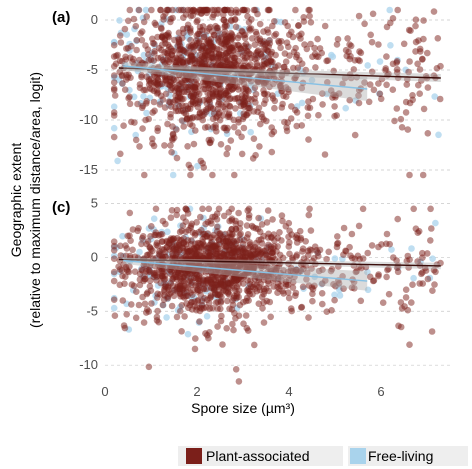 This screenshot has height=469, width=472. What do you see at coordinates (323, 456) in the screenshot?
I see `legend: Plant-associated Free-living` at bounding box center [323, 456].